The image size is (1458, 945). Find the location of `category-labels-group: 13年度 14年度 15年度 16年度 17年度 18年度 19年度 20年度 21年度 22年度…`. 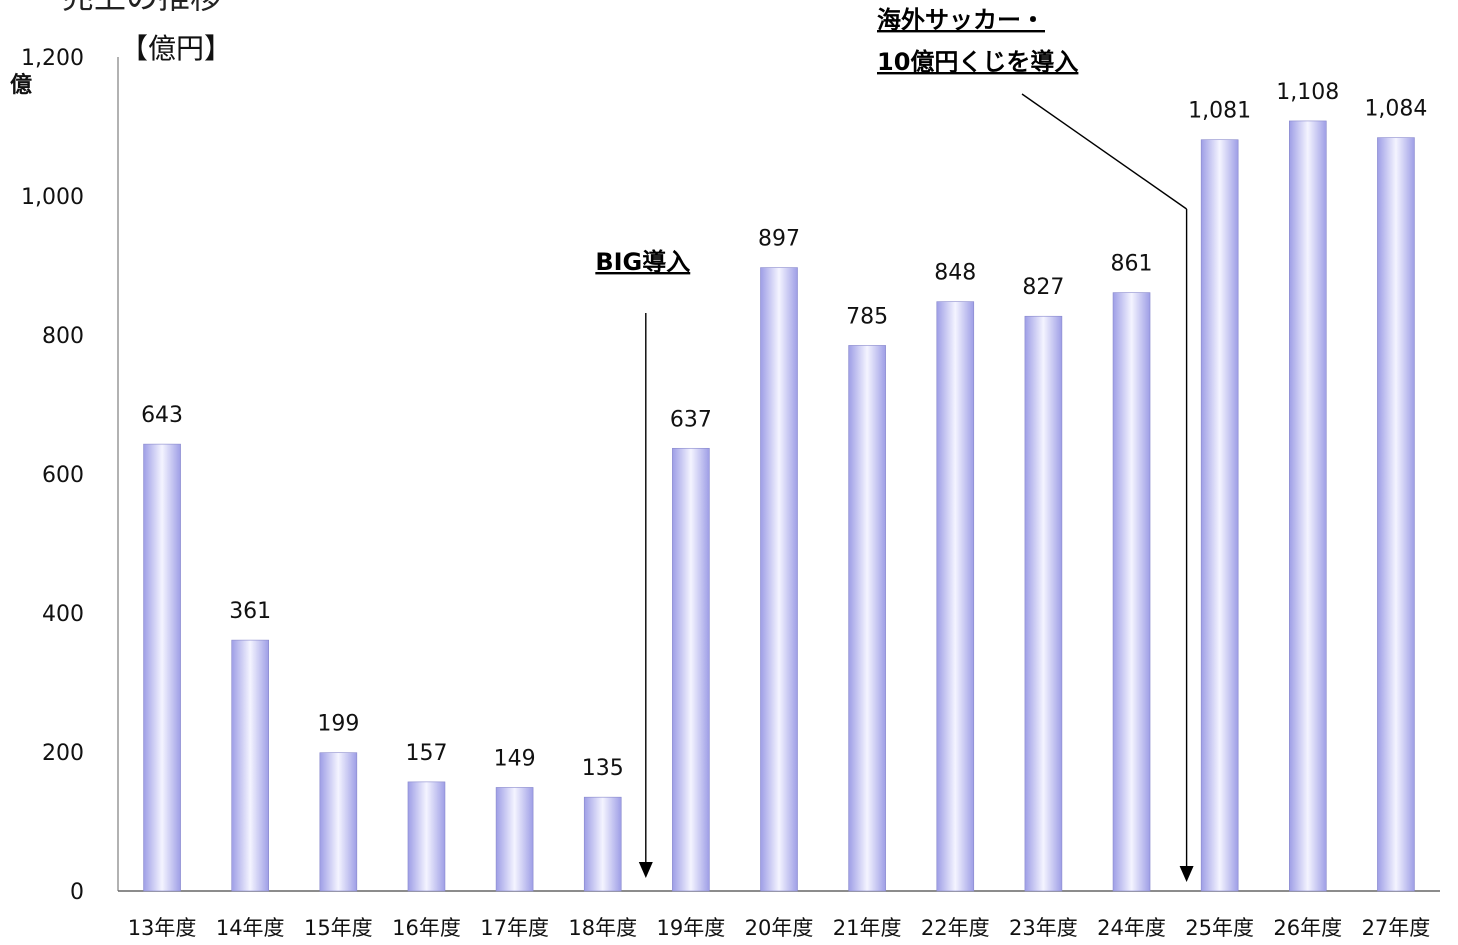

category-labels-group: 13年度 14年度 15年度 16年度 17年度 18年度 19年度 20年度 21年度 22年度… is located at coordinates (779, 928).